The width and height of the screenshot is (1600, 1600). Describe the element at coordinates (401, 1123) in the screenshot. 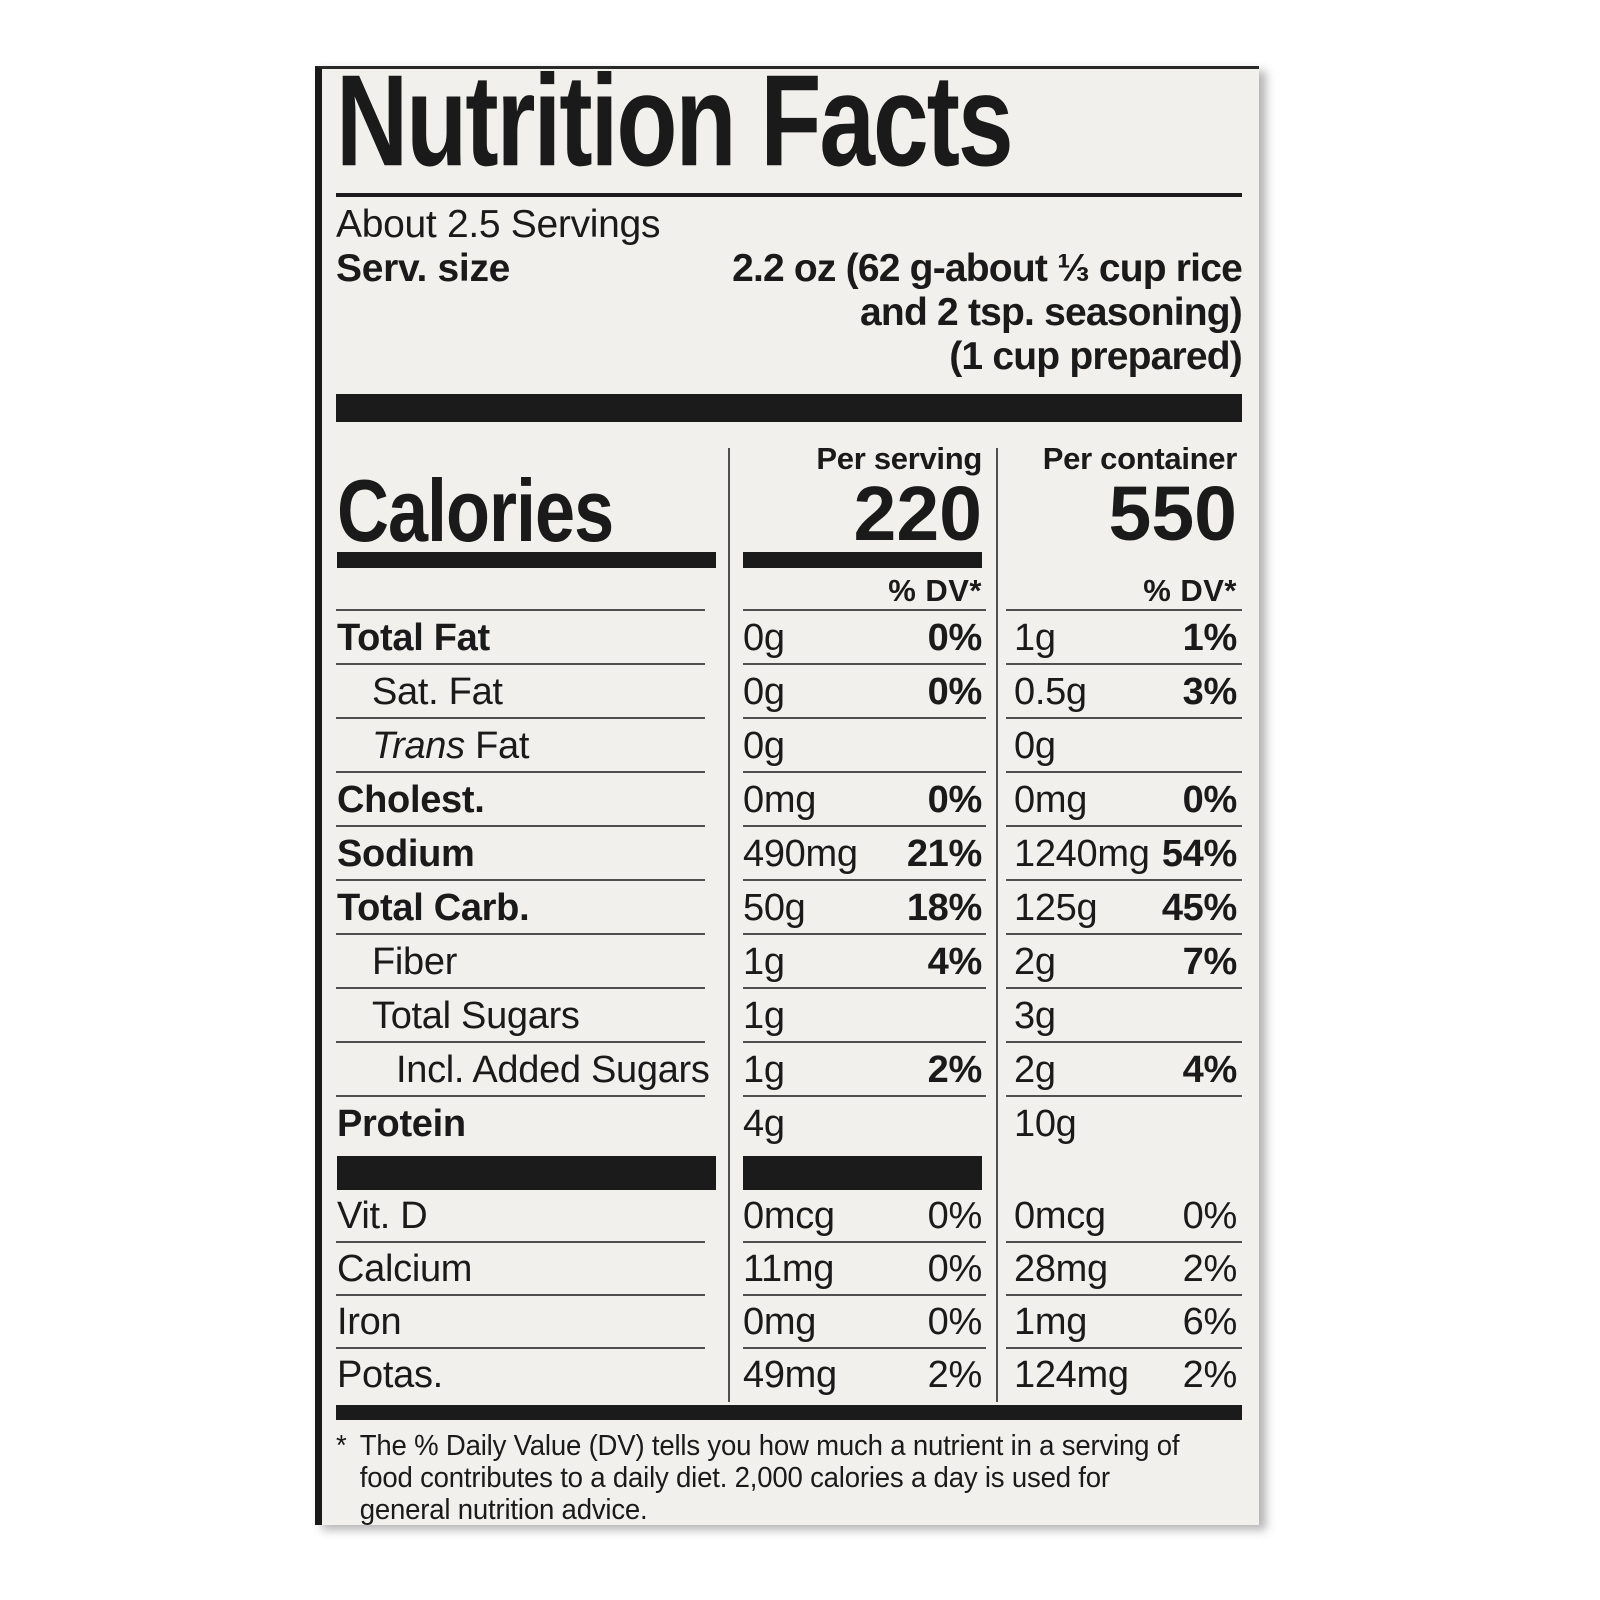

I see `nutrient-name: Protein` at that location.